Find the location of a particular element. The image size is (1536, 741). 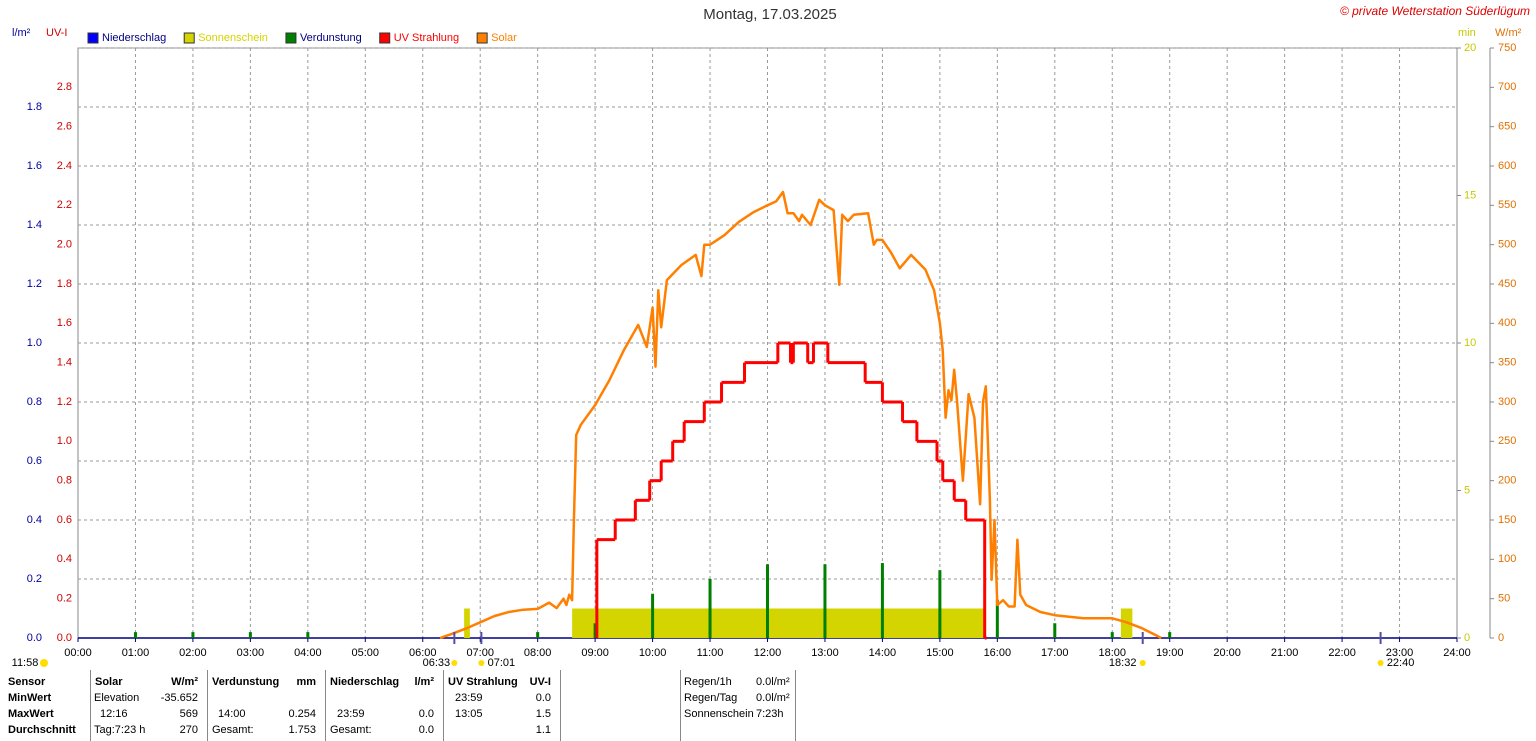

summary-value: 7:23h is located at coordinates (770, 714).